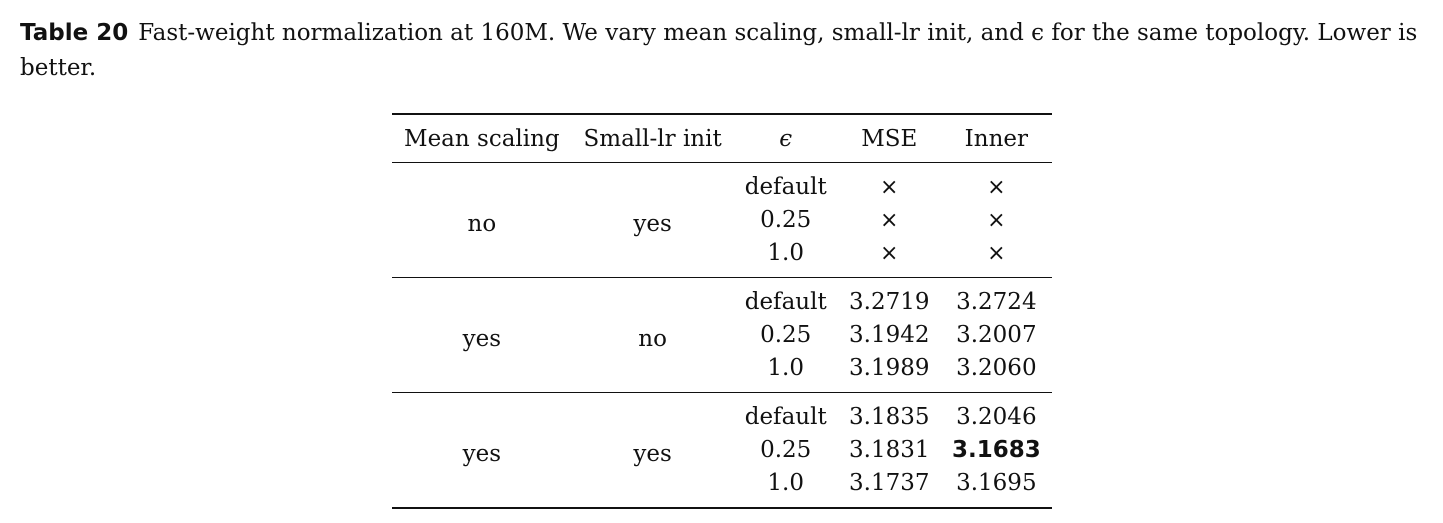 Image resolution: width=1443 pixels, height=523 pixels. Describe the element at coordinates (482, 138) in the screenshot. I see `header-mean-scaling: Mean scaling` at that location.